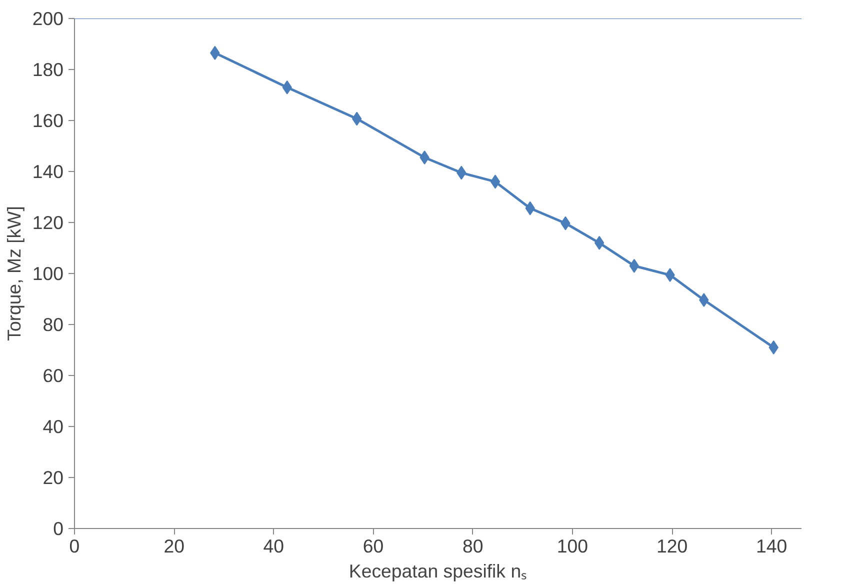 The width and height of the screenshot is (841, 584). Describe the element at coordinates (53, 426) in the screenshot. I see `y-tick-label: 40` at that location.